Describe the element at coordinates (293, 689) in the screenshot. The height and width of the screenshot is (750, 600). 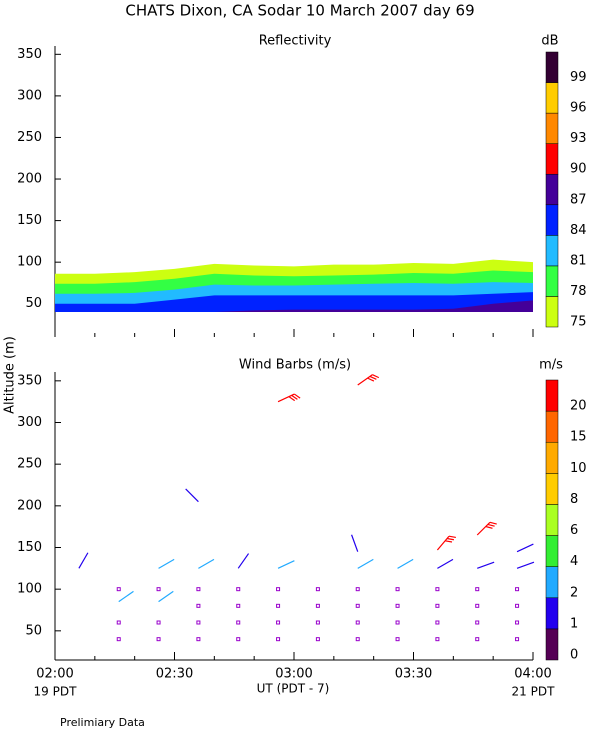
I see `x-axis-label: UT (PDT - 7)` at that location.